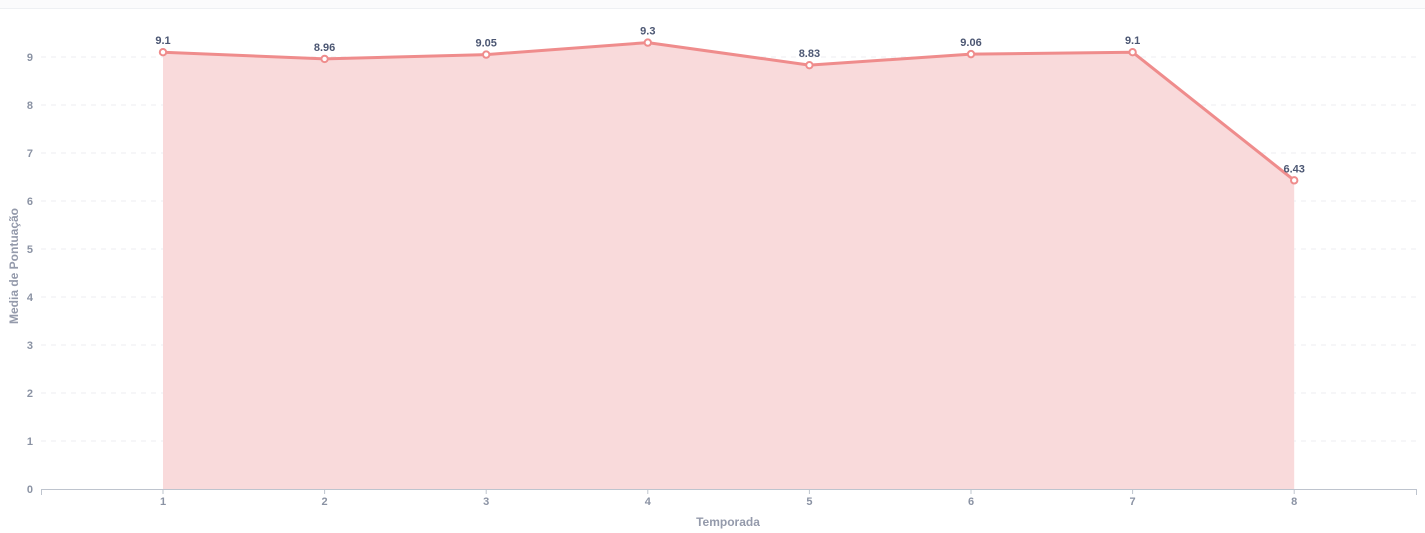 This screenshot has height=533, width=1425. What do you see at coordinates (325, 502) in the screenshot?
I see `x-tick-label: 2` at bounding box center [325, 502].